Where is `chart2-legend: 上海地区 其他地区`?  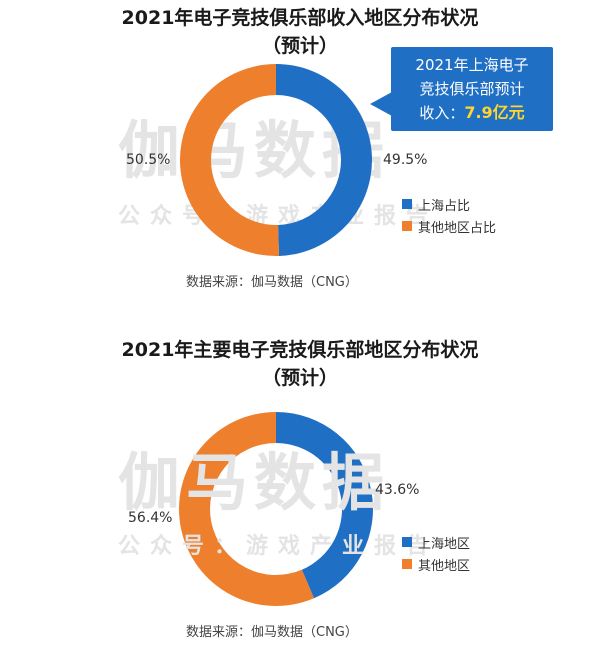
chart2-legend: 上海地区 其他地区 is located at coordinates (436, 553).